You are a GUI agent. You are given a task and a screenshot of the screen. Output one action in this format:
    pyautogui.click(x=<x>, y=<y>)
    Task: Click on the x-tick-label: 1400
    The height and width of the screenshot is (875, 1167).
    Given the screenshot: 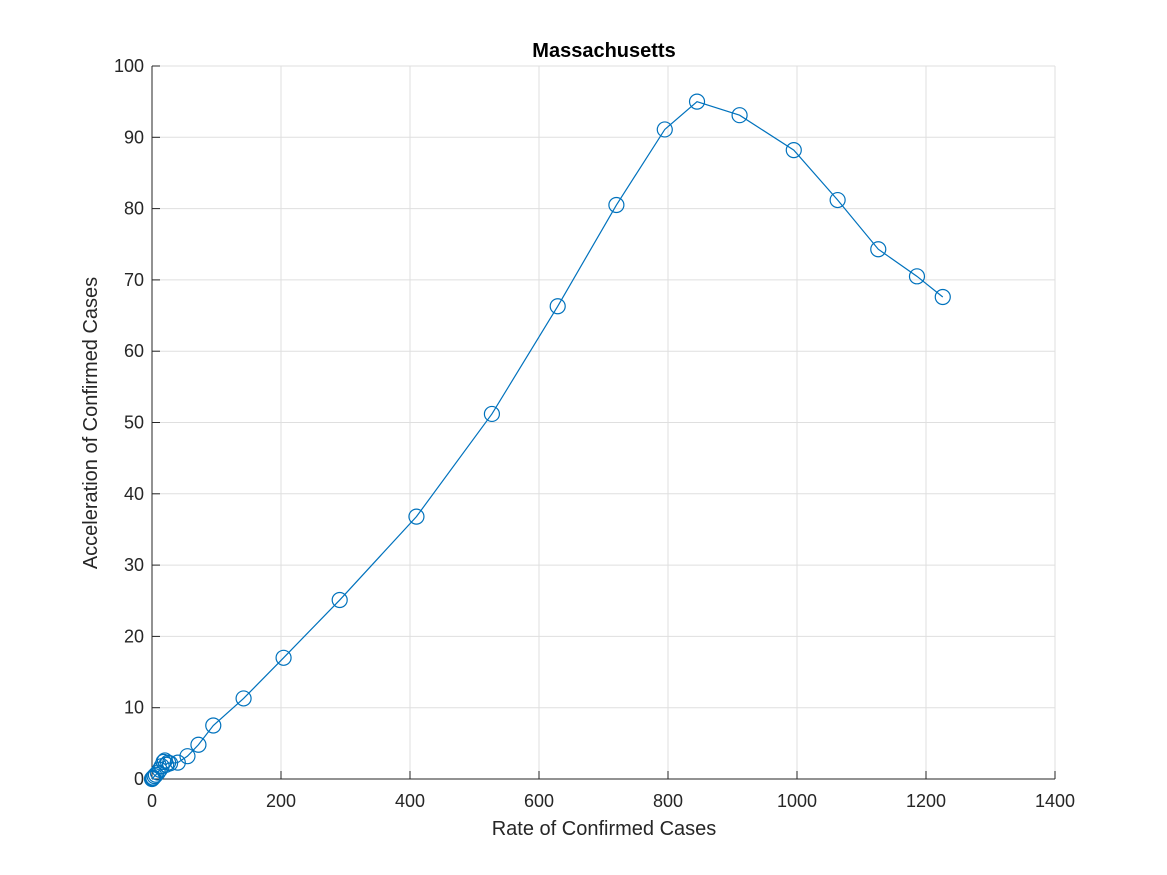 What is the action you would take?
    pyautogui.click(x=1055, y=801)
    